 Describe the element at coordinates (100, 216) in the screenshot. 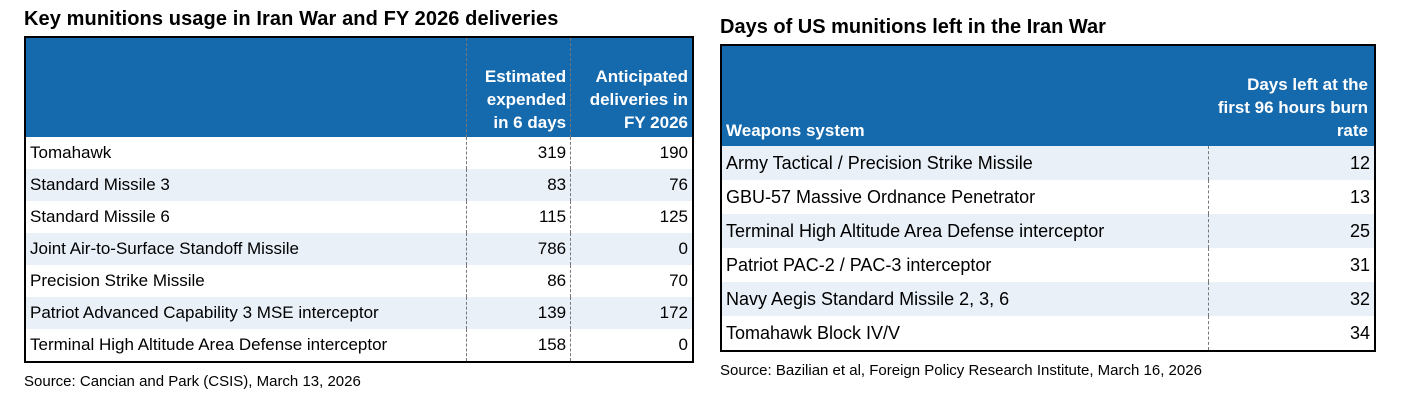

I see `weapon-name: Standard Missile 6` at that location.